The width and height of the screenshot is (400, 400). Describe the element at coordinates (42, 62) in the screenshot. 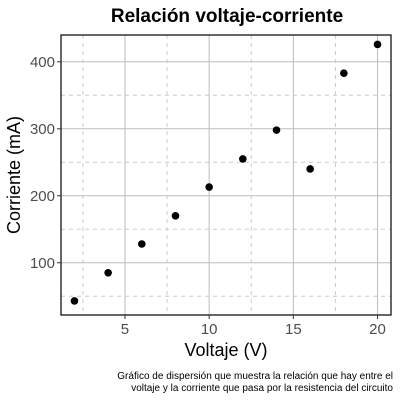

I see `y-tick-label: 400` at that location.